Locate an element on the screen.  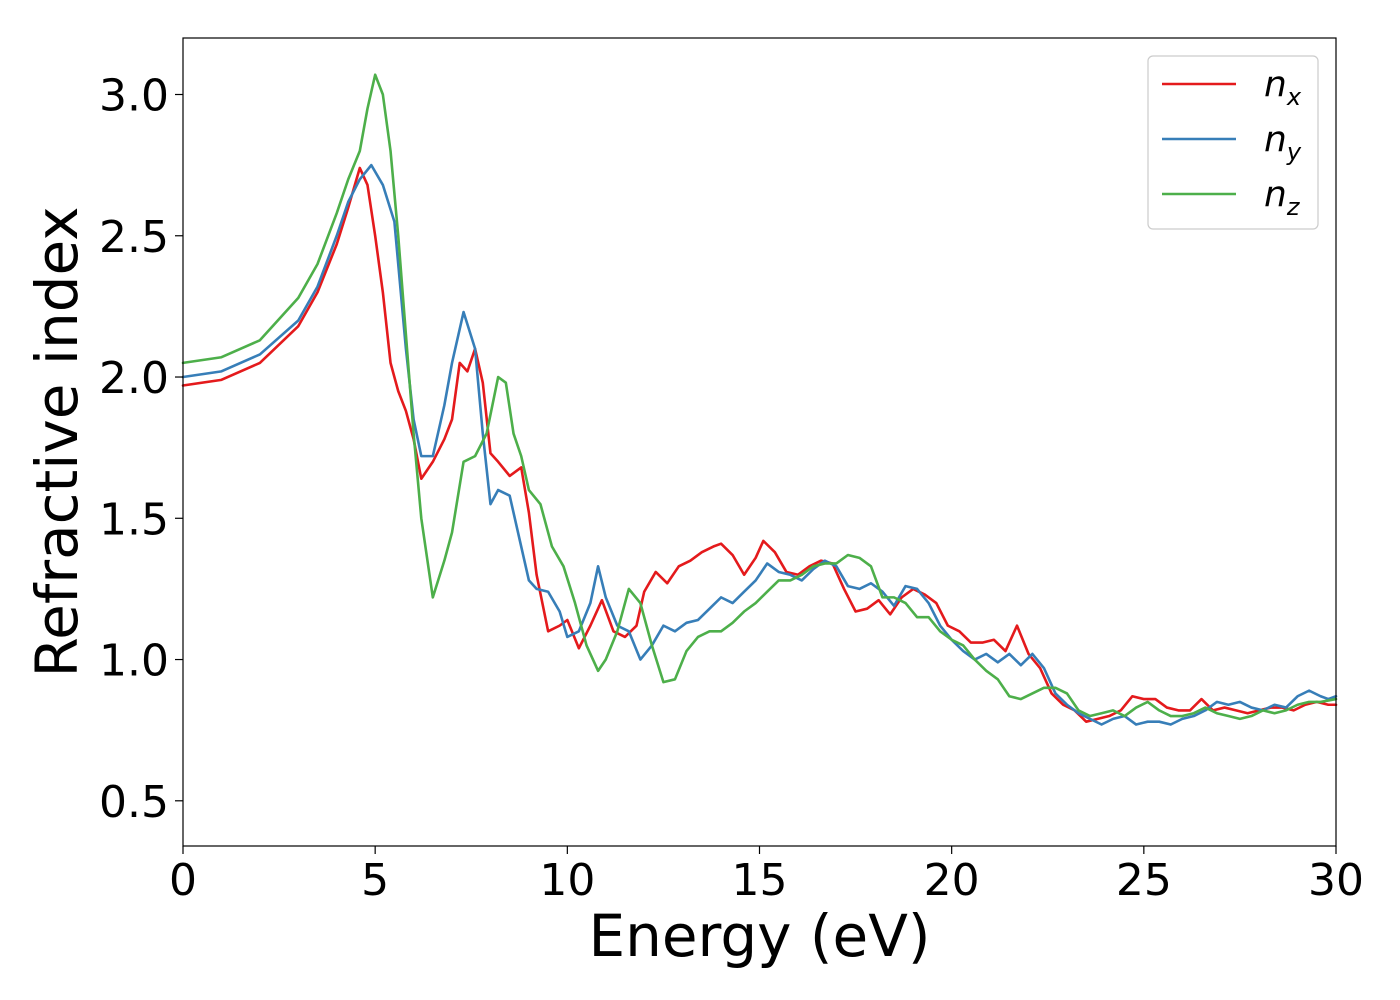
legend-box is located at coordinates (1233, 142).